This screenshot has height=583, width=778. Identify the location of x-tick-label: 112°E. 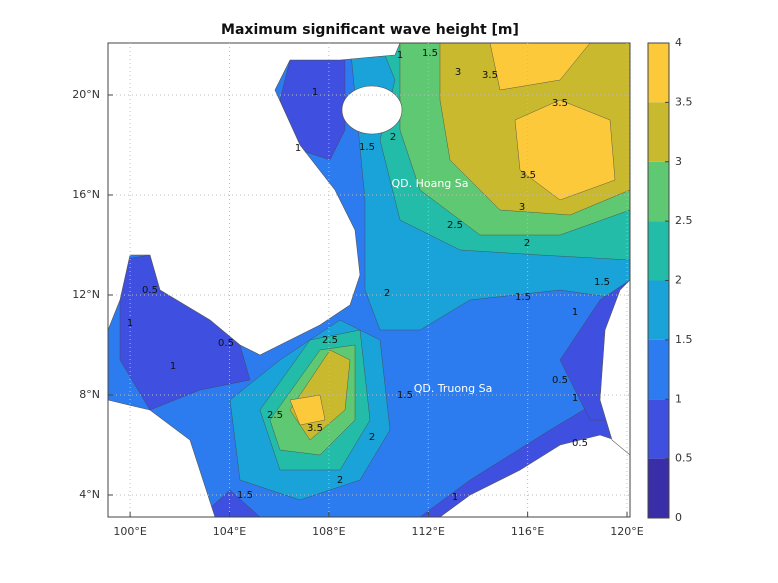
(428, 531).